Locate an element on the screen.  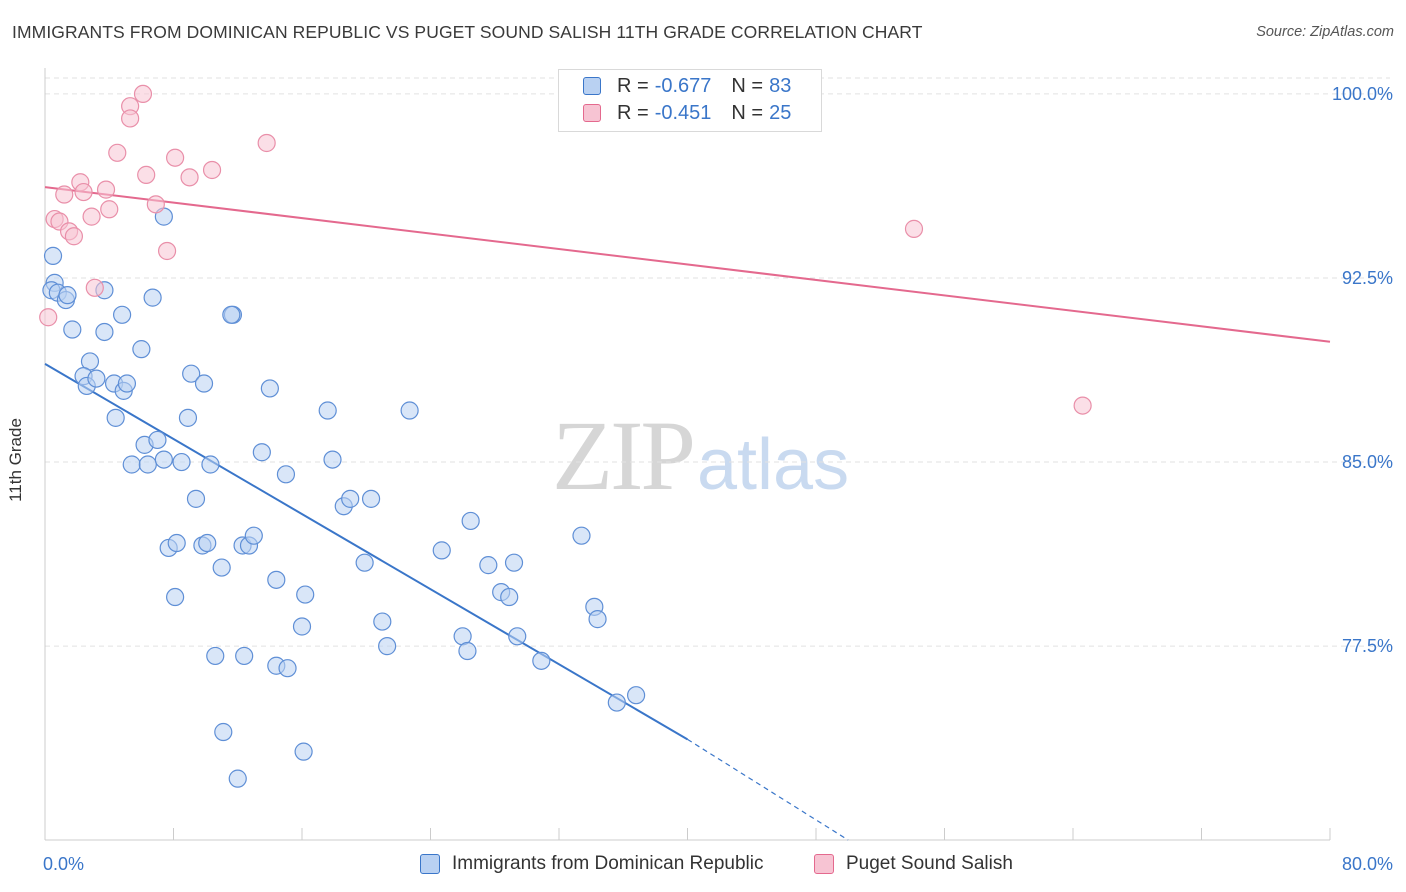
x-tick-label: 0.0% is located at coordinates (63, 864).